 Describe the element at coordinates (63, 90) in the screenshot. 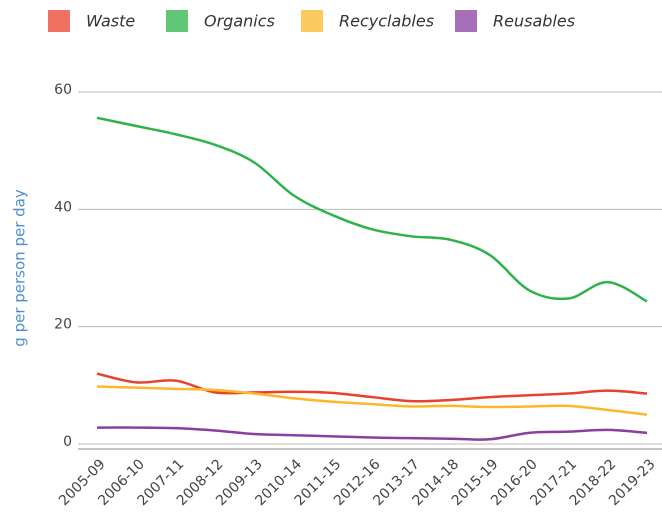

I see `y-tick-label: 60` at that location.